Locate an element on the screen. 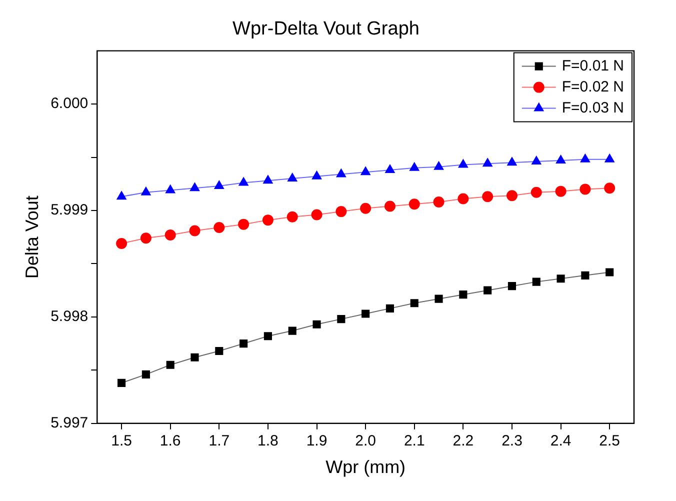  legend-label: F=0.01 N is located at coordinates (593, 65).